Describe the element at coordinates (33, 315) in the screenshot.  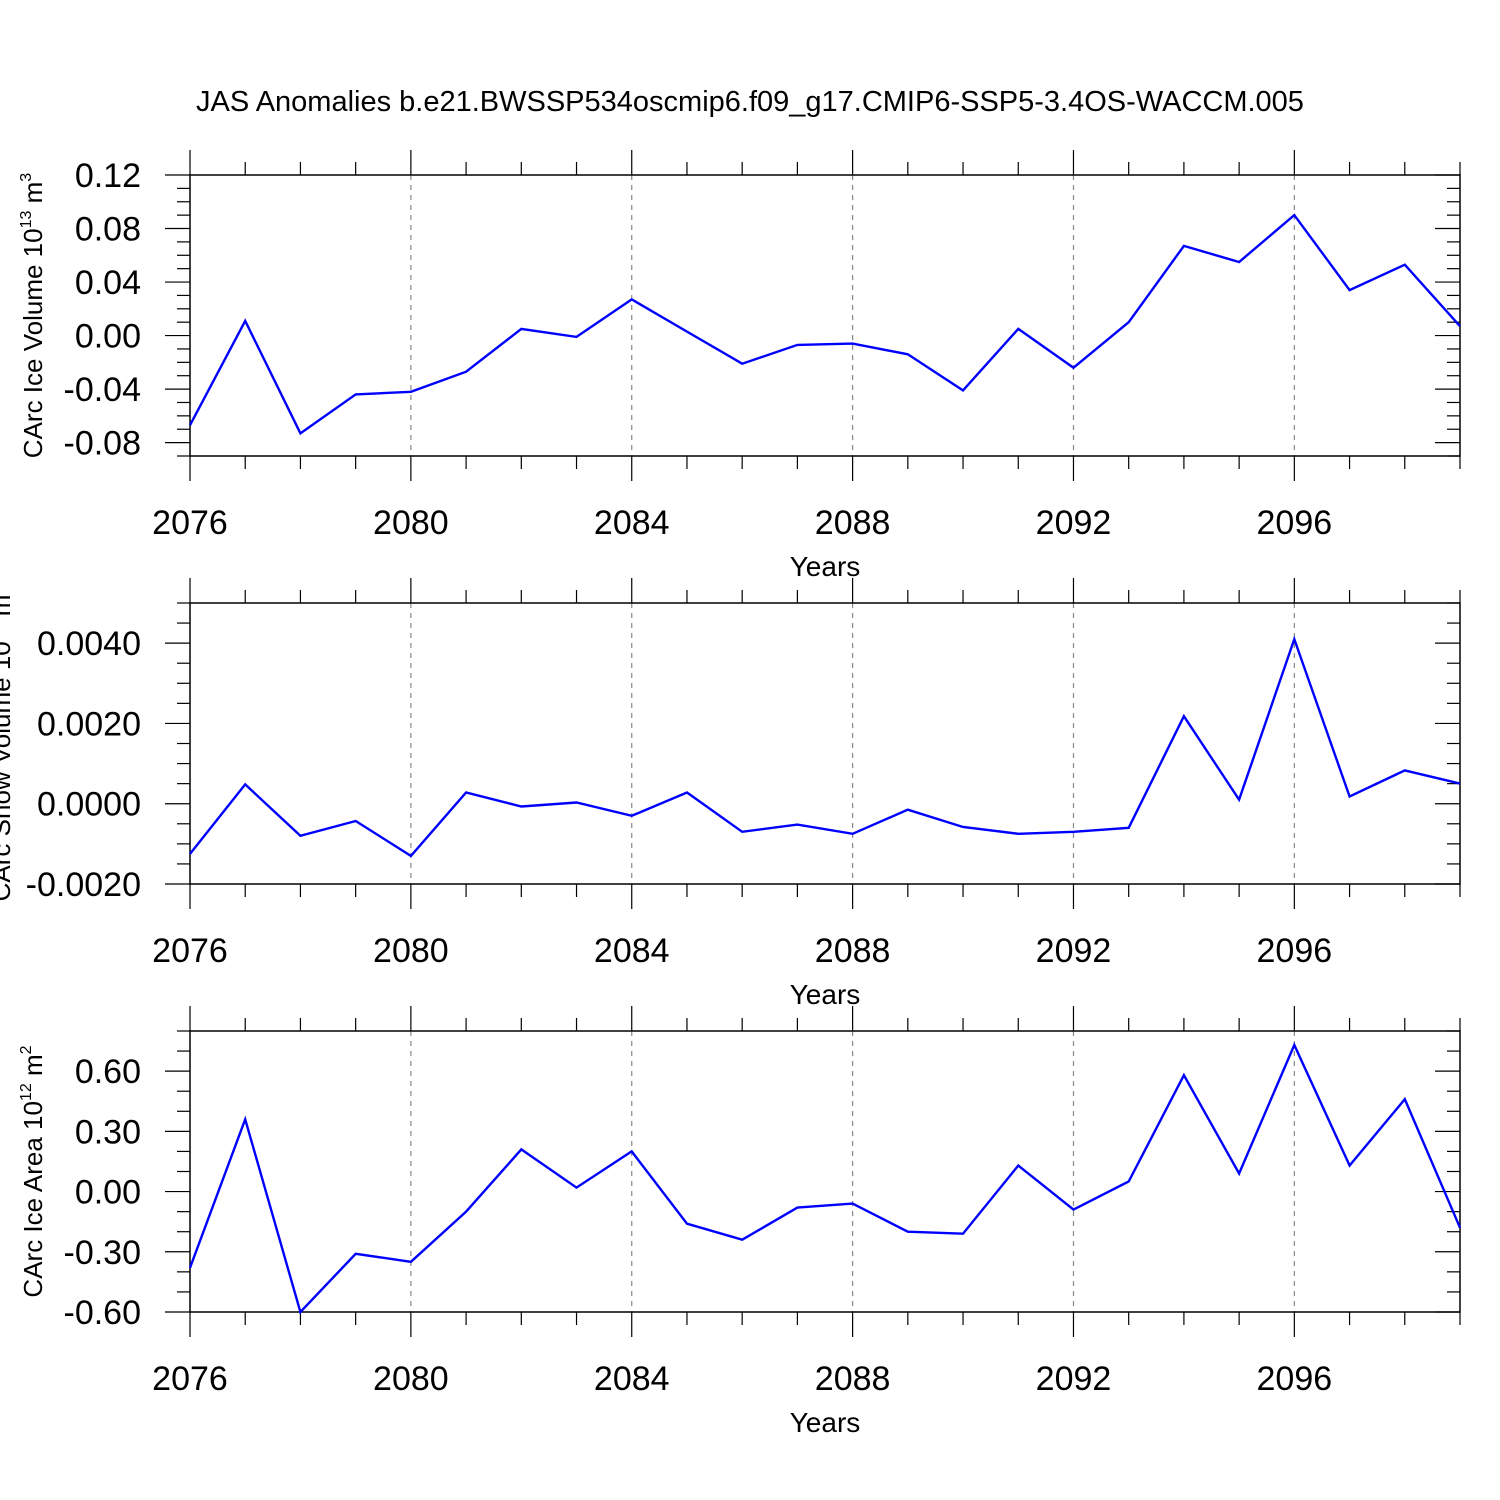
I see `y-axis-label: CArc Ice Volume 1013 m3` at that location.